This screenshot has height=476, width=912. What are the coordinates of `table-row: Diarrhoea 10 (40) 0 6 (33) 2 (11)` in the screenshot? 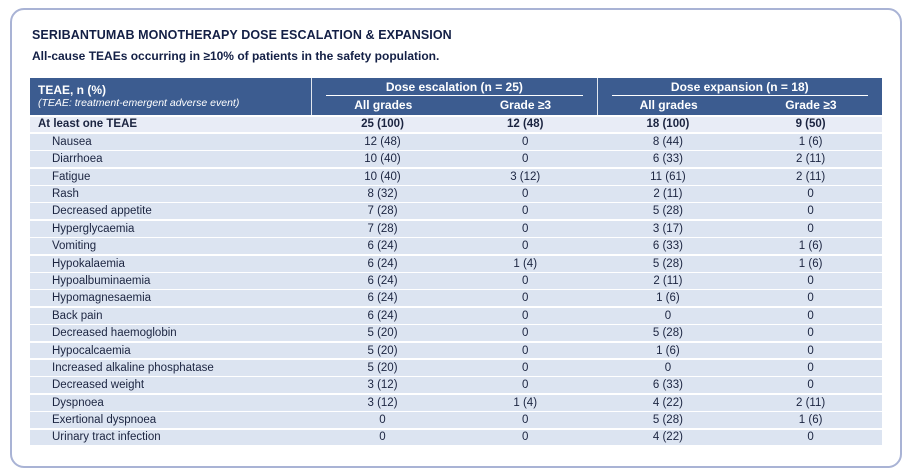 It's located at (456, 159).